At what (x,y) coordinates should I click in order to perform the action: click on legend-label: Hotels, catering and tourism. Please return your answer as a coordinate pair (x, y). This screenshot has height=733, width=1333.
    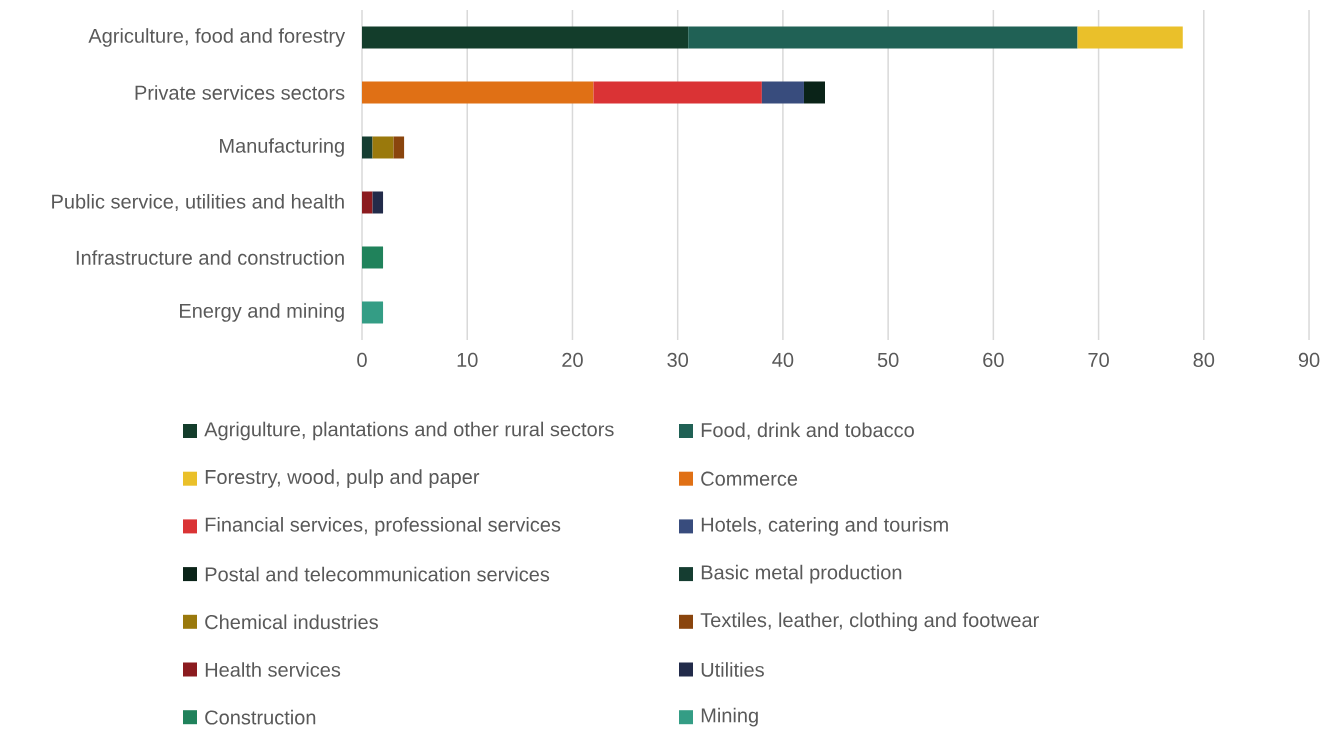
    Looking at the image, I should click on (824, 526).